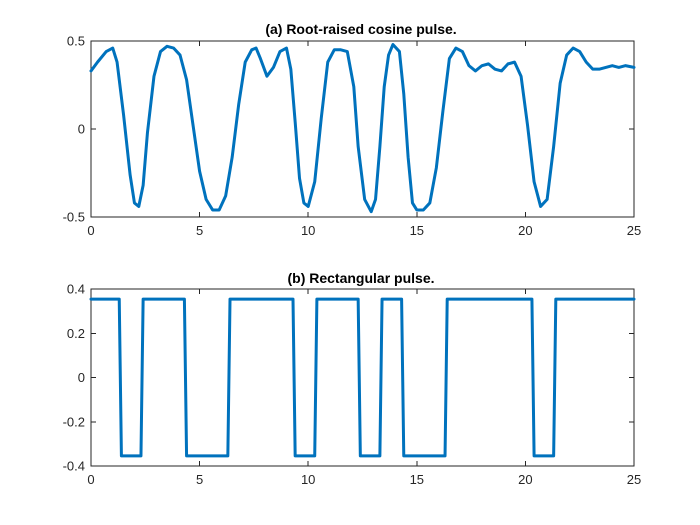 The image size is (700, 525). What do you see at coordinates (525, 230) in the screenshot?
I see `chart-a-x-tick-label: 20` at bounding box center [525, 230].